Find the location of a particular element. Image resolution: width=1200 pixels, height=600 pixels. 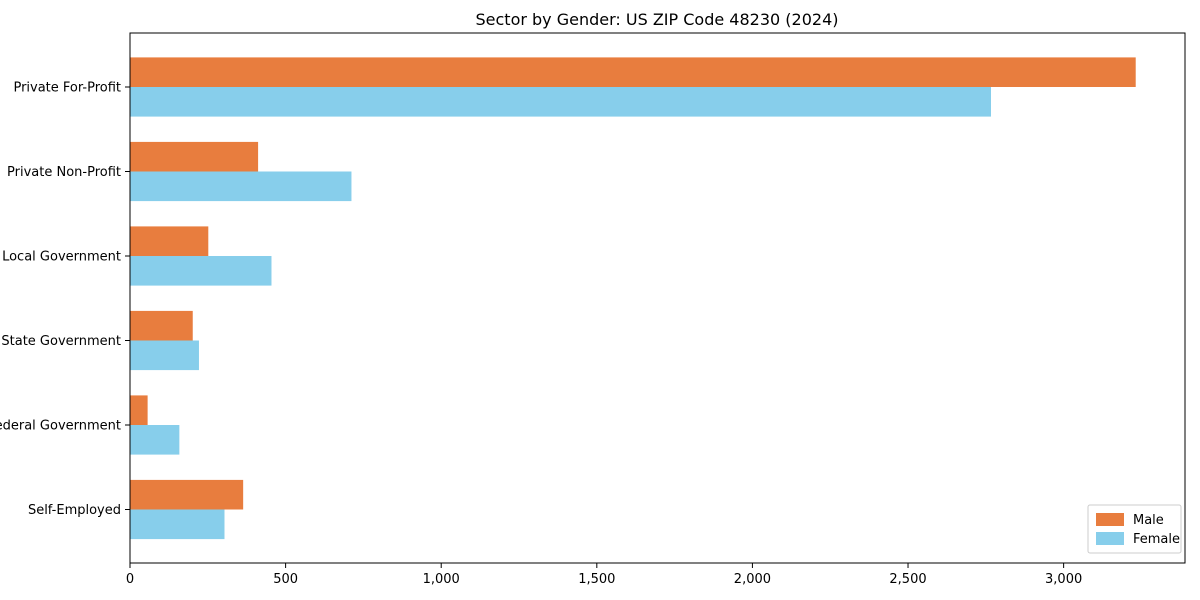

bar-male-state-government is located at coordinates (161, 325).